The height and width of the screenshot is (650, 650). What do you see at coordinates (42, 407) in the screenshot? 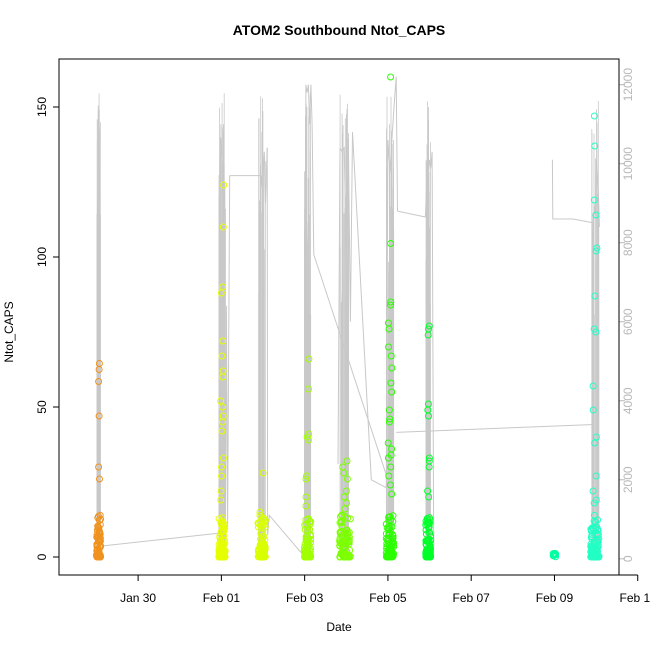
I see `y-tick-label: 50` at bounding box center [42, 407].